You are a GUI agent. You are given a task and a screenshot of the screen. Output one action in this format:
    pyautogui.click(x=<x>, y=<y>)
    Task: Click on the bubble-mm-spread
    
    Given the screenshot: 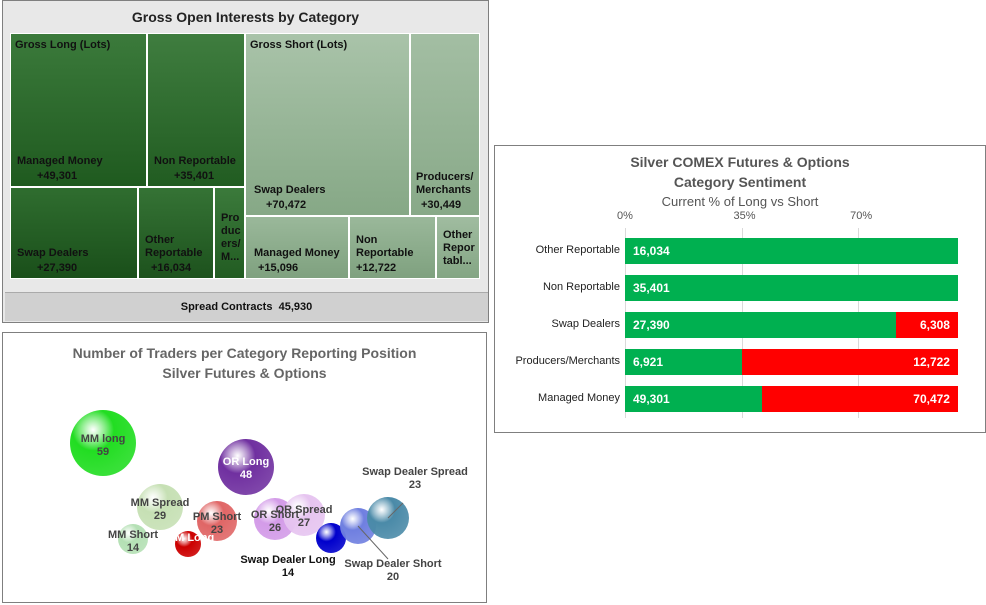 What is the action you would take?
    pyautogui.click(x=160, y=507)
    